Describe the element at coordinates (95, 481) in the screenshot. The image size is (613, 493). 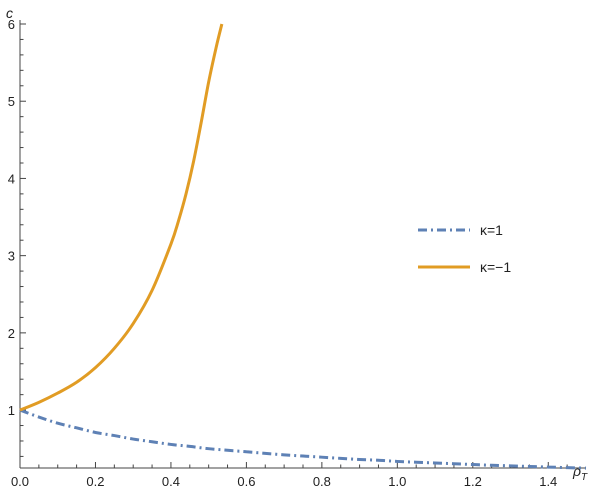
I see `x-tick-label: 0.2` at that location.